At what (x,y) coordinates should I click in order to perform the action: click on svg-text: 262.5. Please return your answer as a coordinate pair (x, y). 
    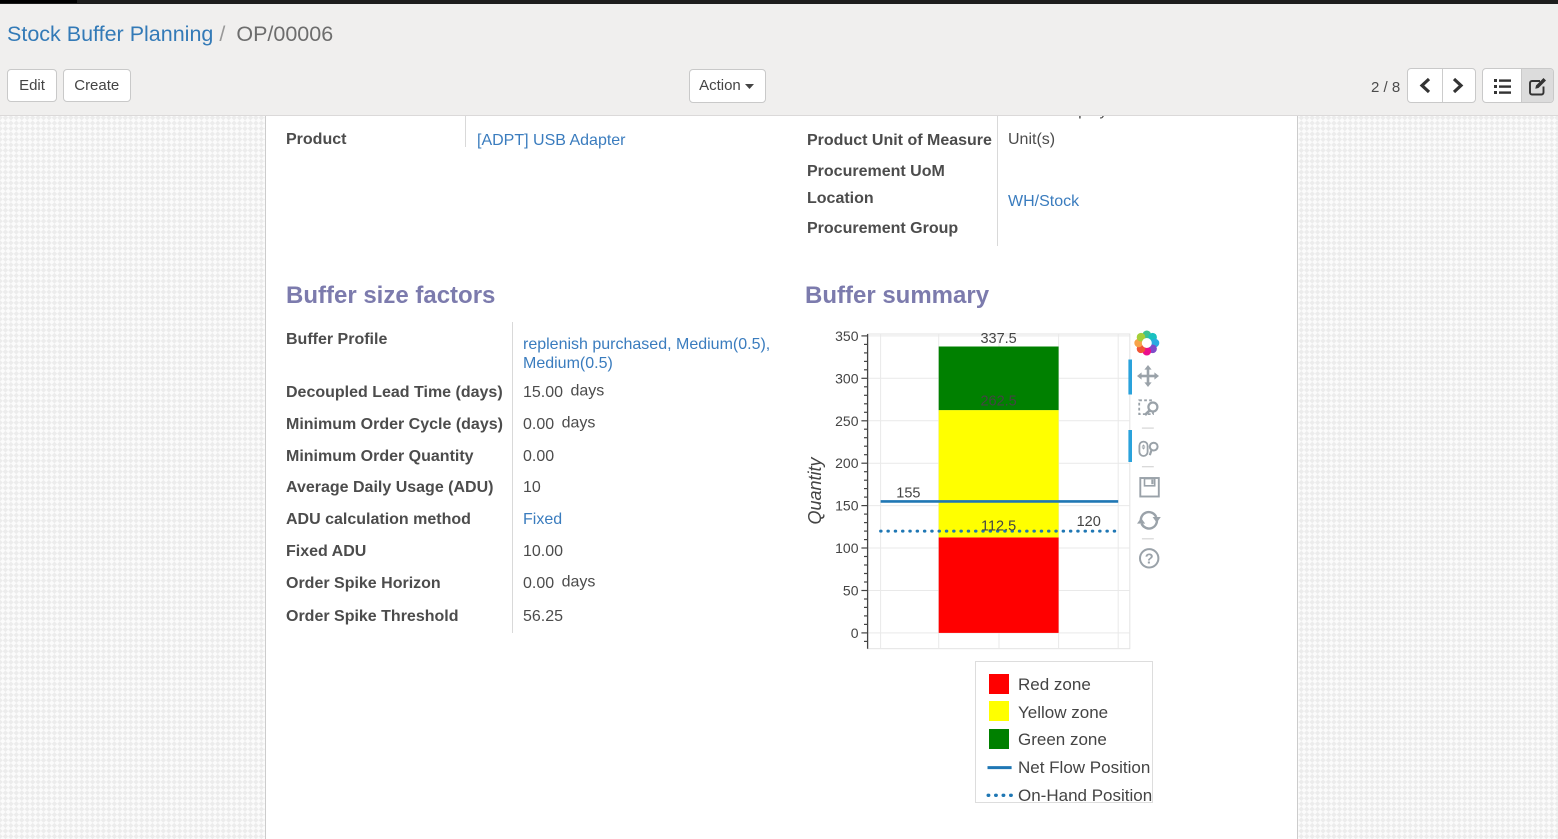
    Looking at the image, I should click on (998, 402).